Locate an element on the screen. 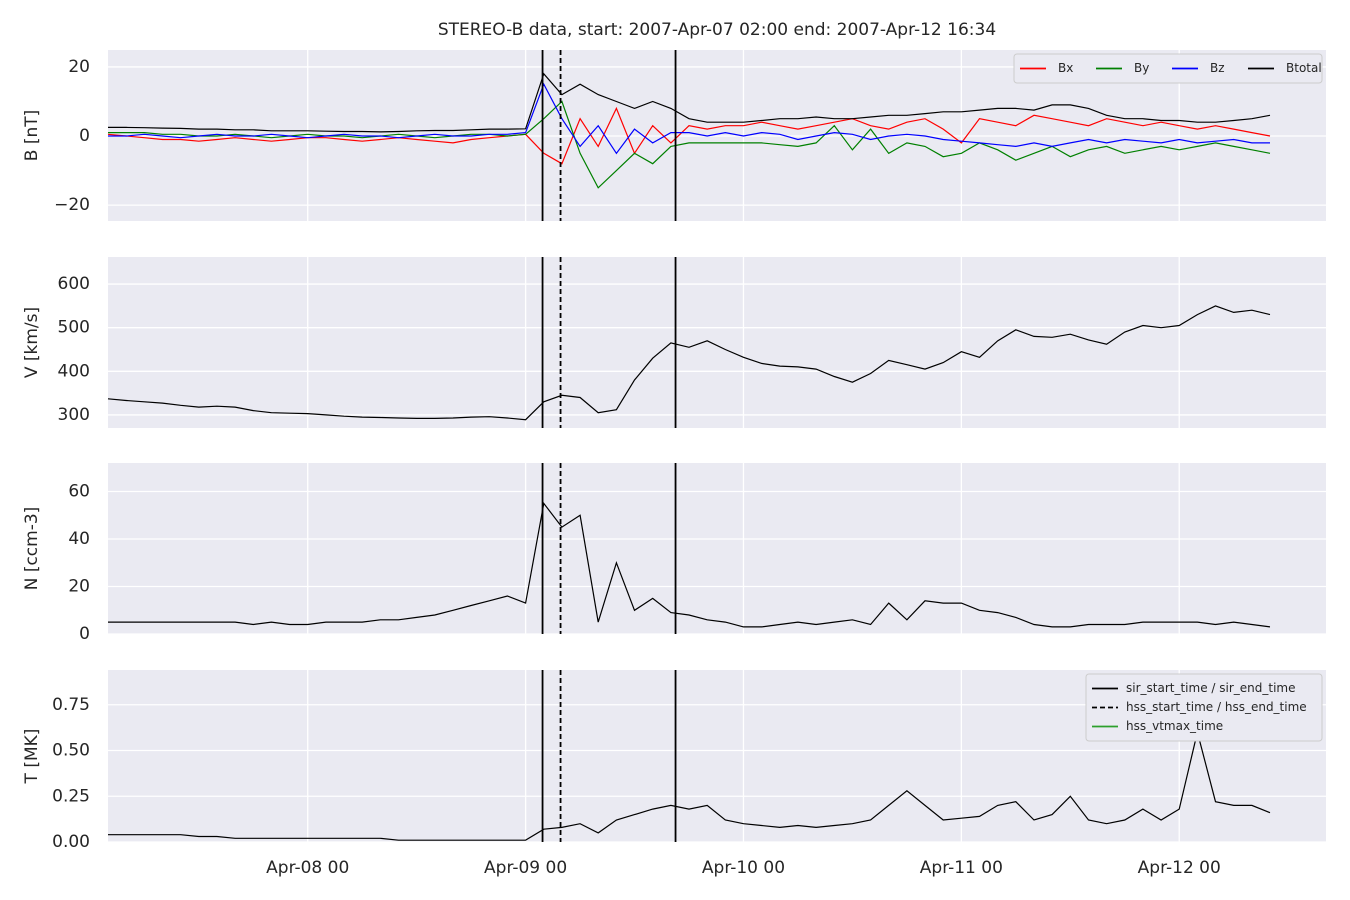 This screenshot has width=1350, height=900. y-axis-label: N [ccm-3] is located at coordinates (32, 549).